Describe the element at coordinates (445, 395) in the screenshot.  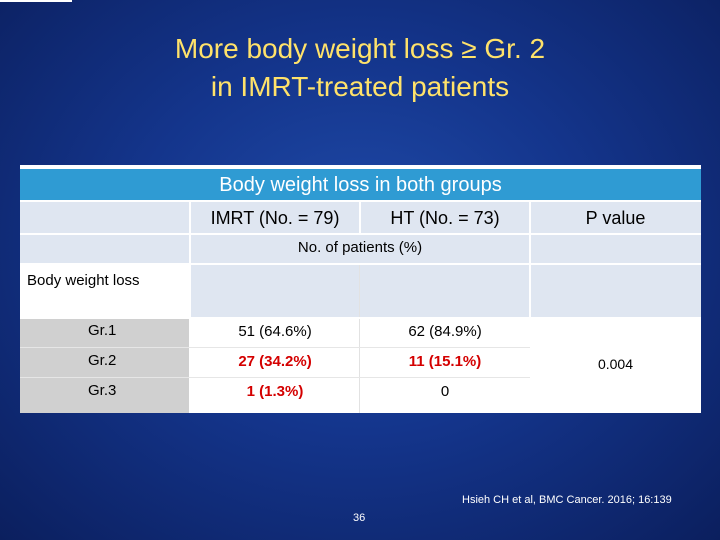
I see `ht-value-gr3: 0` at that location.